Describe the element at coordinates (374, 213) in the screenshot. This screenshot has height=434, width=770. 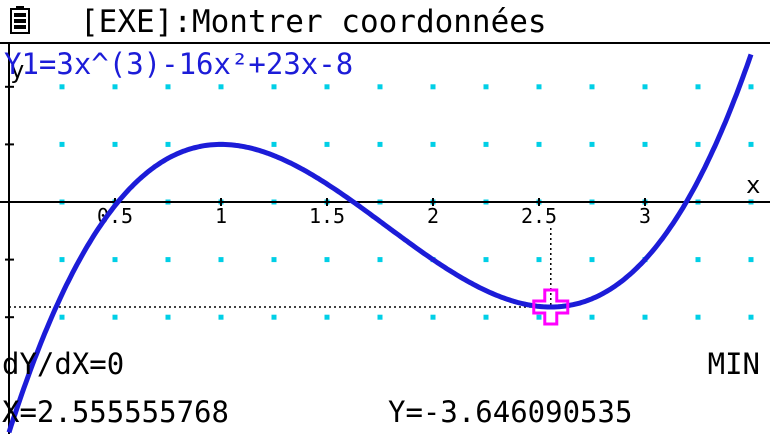
I see `x-tick-labels: 0.5 1 1.5 2 2.5 3` at that location.